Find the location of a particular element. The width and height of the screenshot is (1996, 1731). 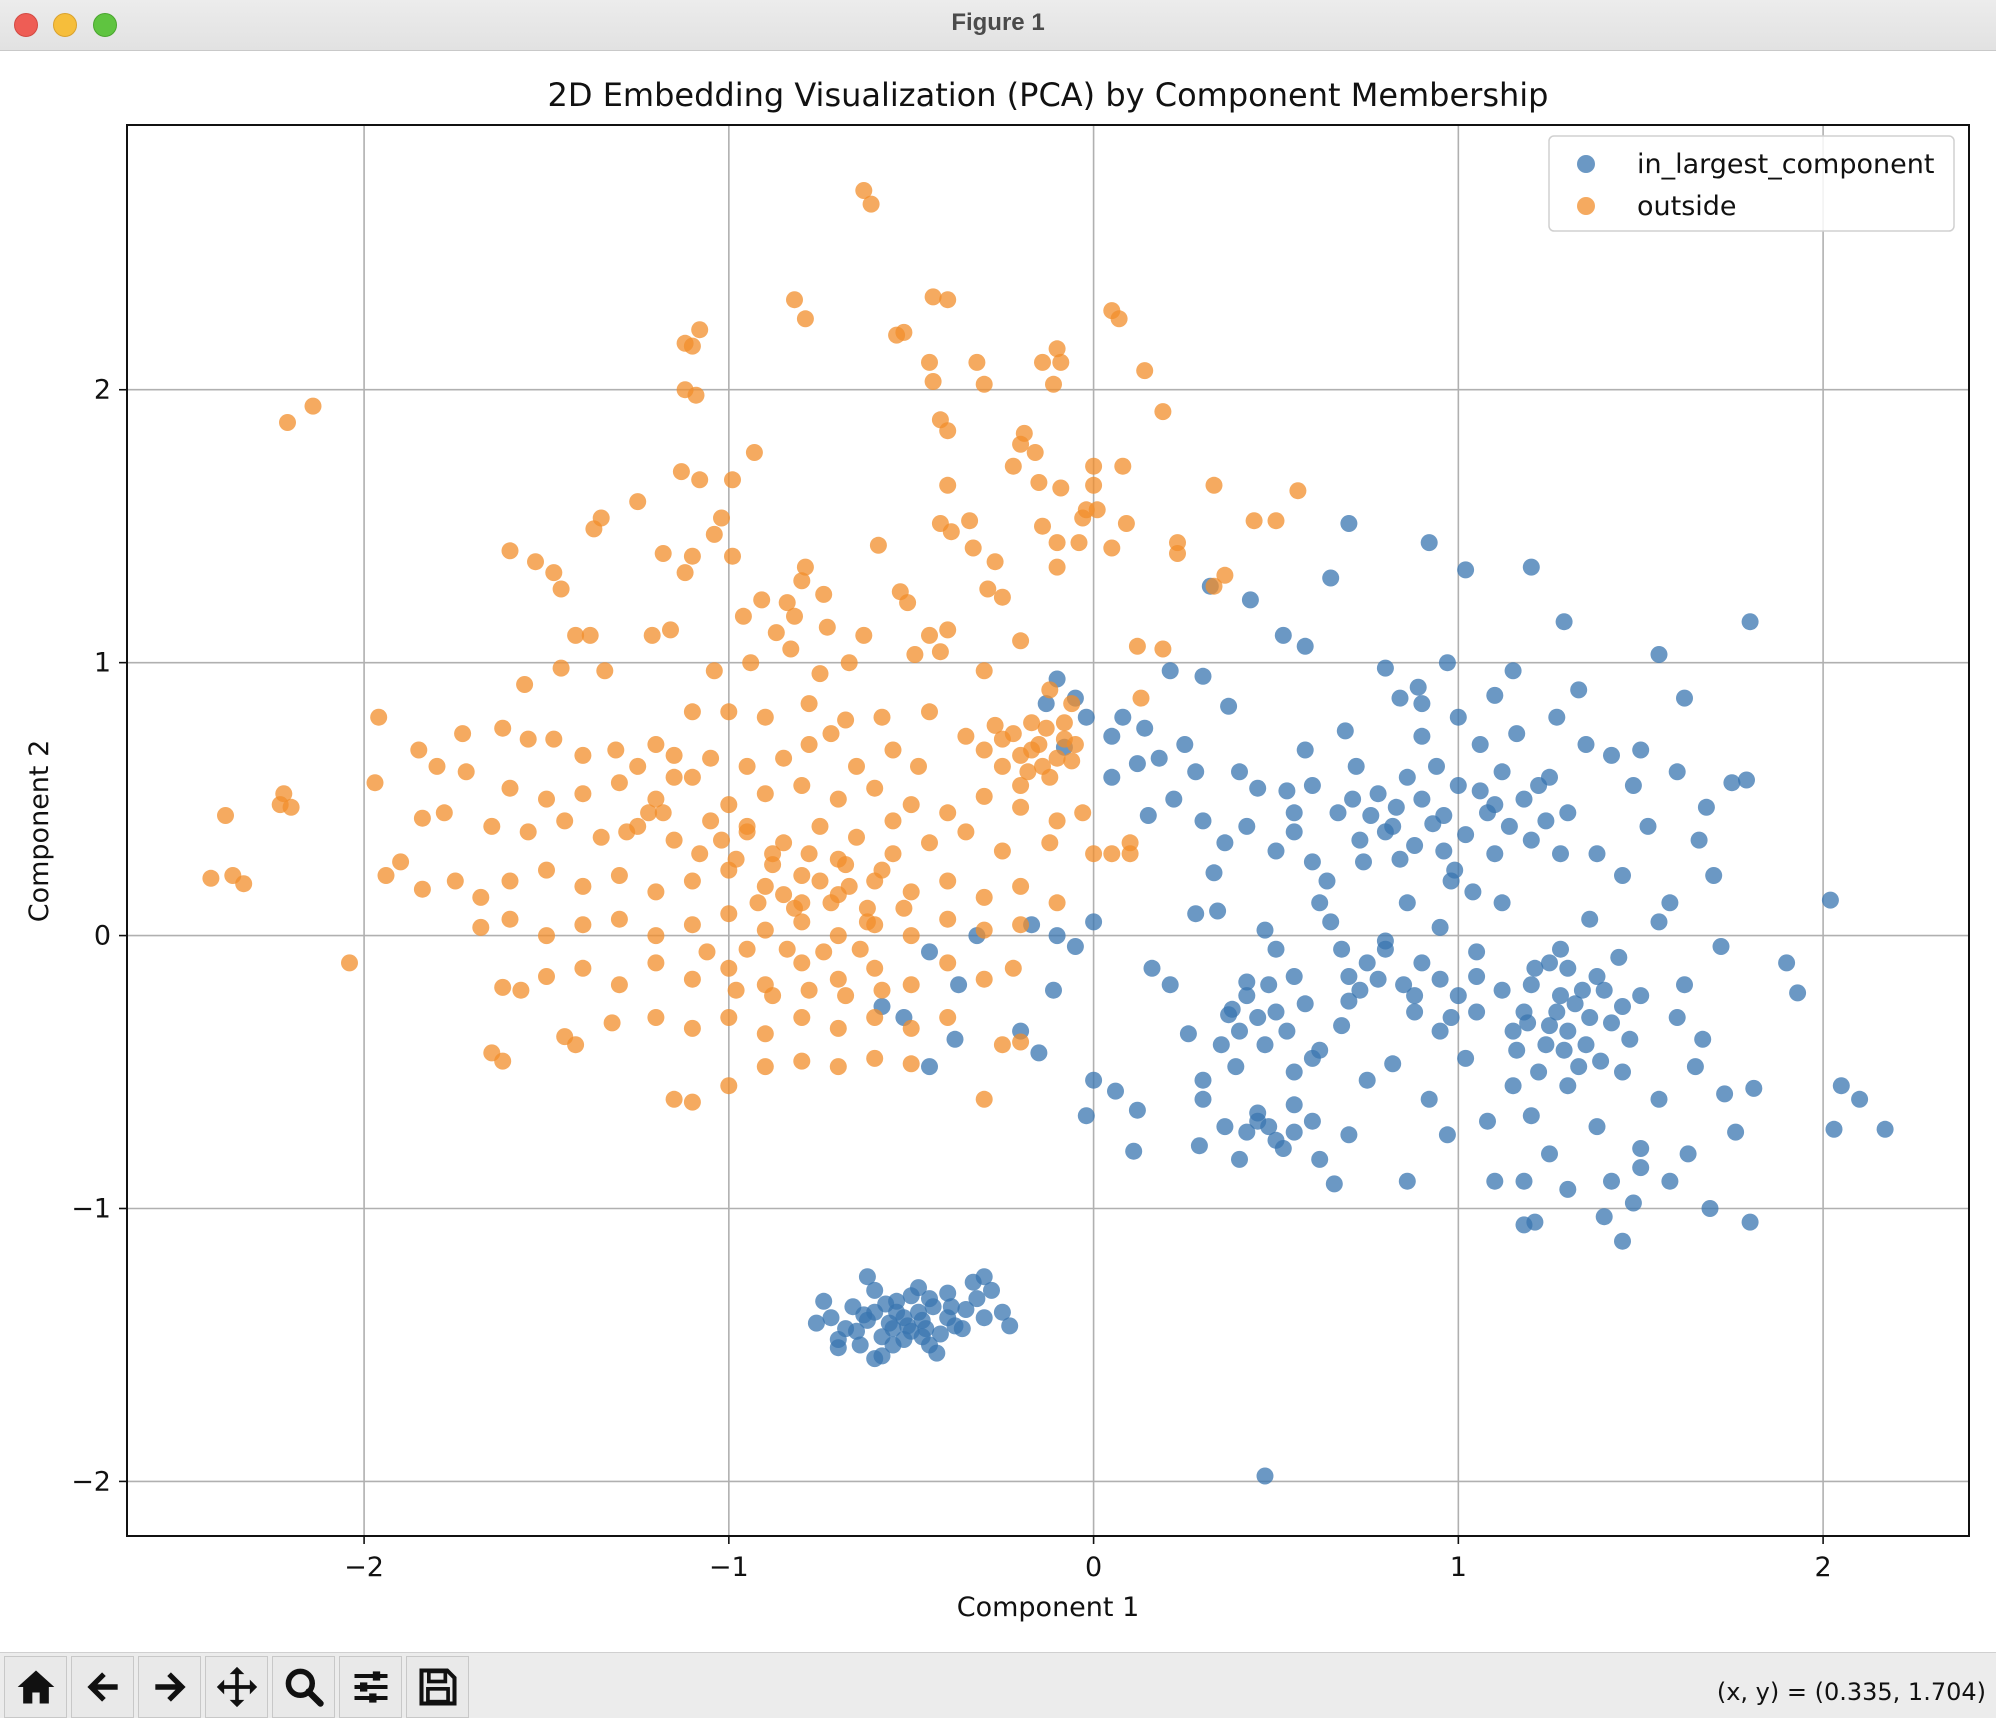

configure-subplots-button is located at coordinates (370, 1687).